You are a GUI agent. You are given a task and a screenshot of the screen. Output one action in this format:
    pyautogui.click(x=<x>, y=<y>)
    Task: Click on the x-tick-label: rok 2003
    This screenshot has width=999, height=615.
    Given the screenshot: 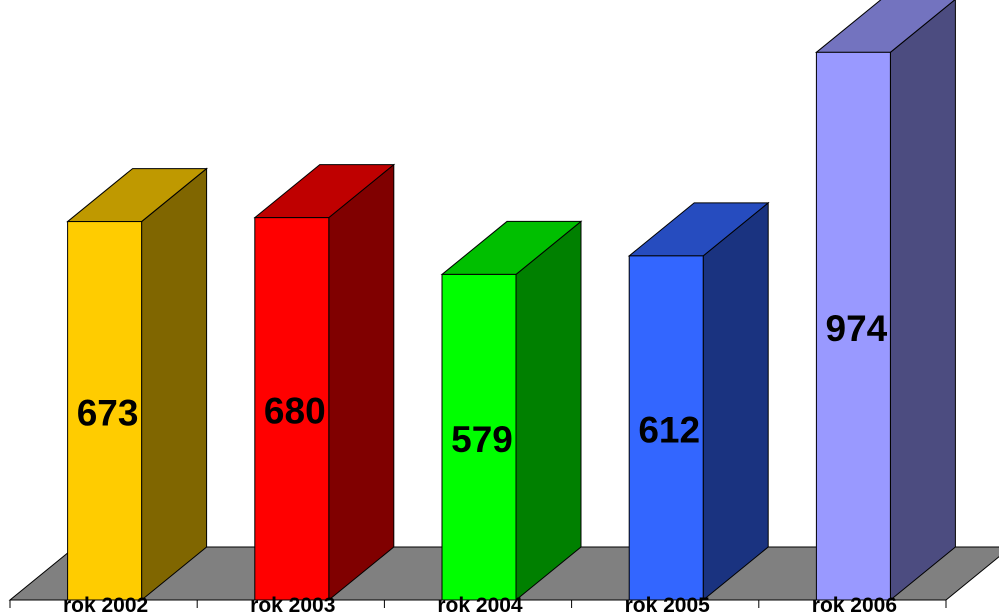 What is the action you would take?
    pyautogui.click(x=292, y=604)
    